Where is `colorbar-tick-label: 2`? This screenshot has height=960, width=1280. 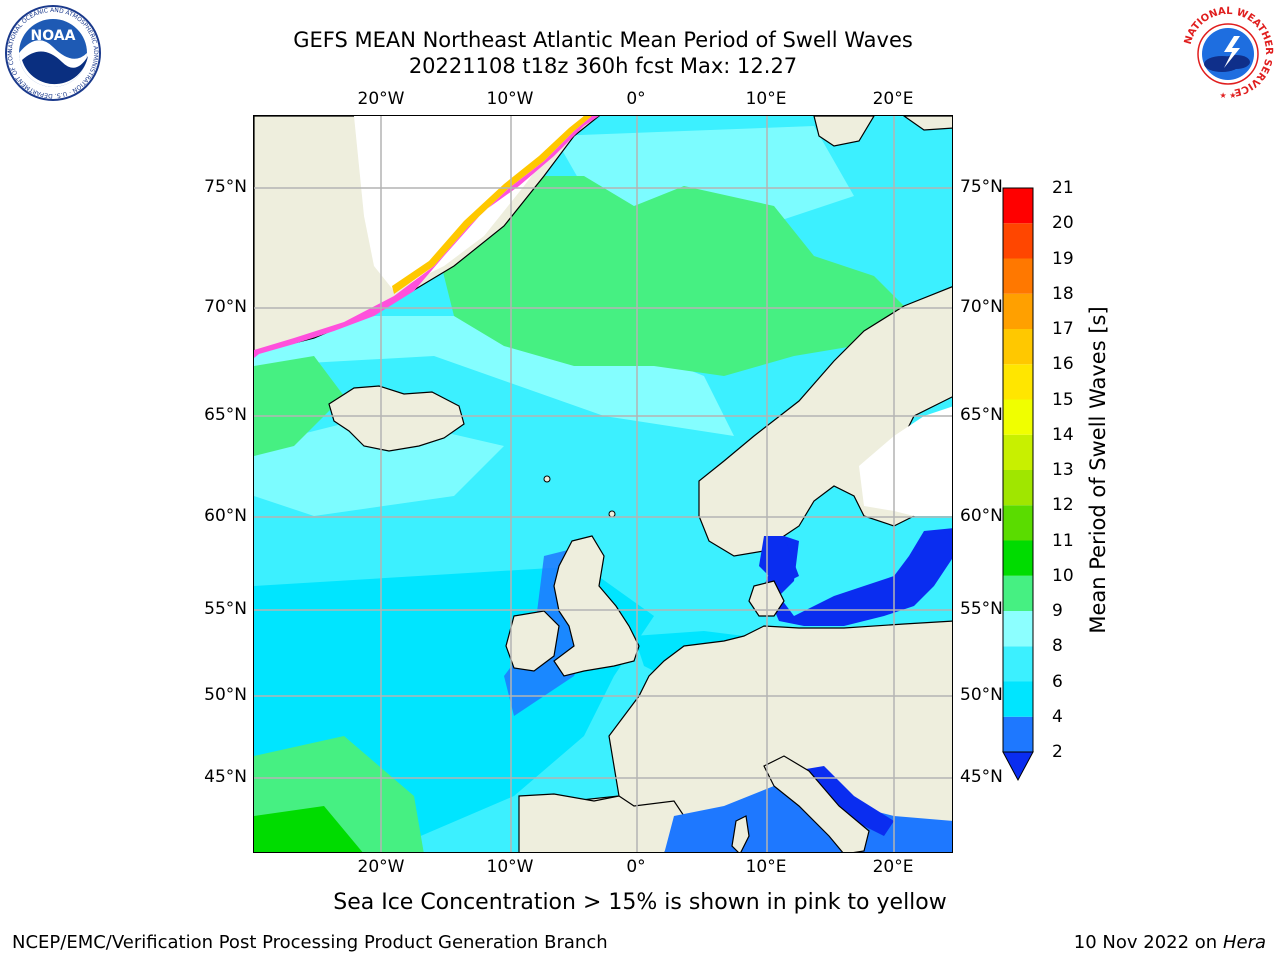 colorbar-tick-label: 2 is located at coordinates (1057, 752).